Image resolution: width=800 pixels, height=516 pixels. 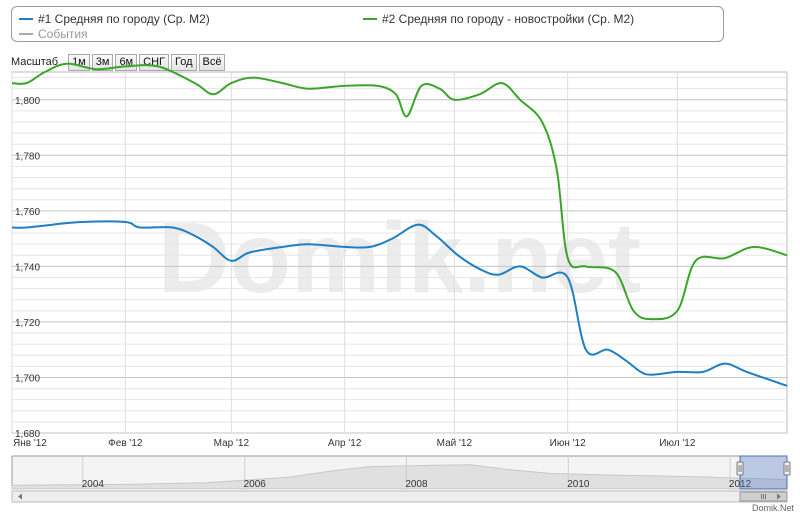 What do you see at coordinates (63, 34) in the screenshot?
I see `legend-label-events: События` at bounding box center [63, 34].